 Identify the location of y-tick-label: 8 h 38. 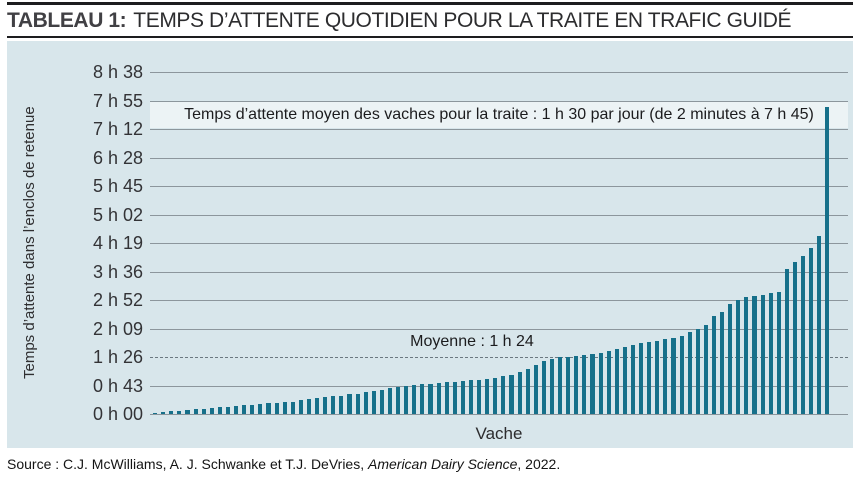
(117, 72).